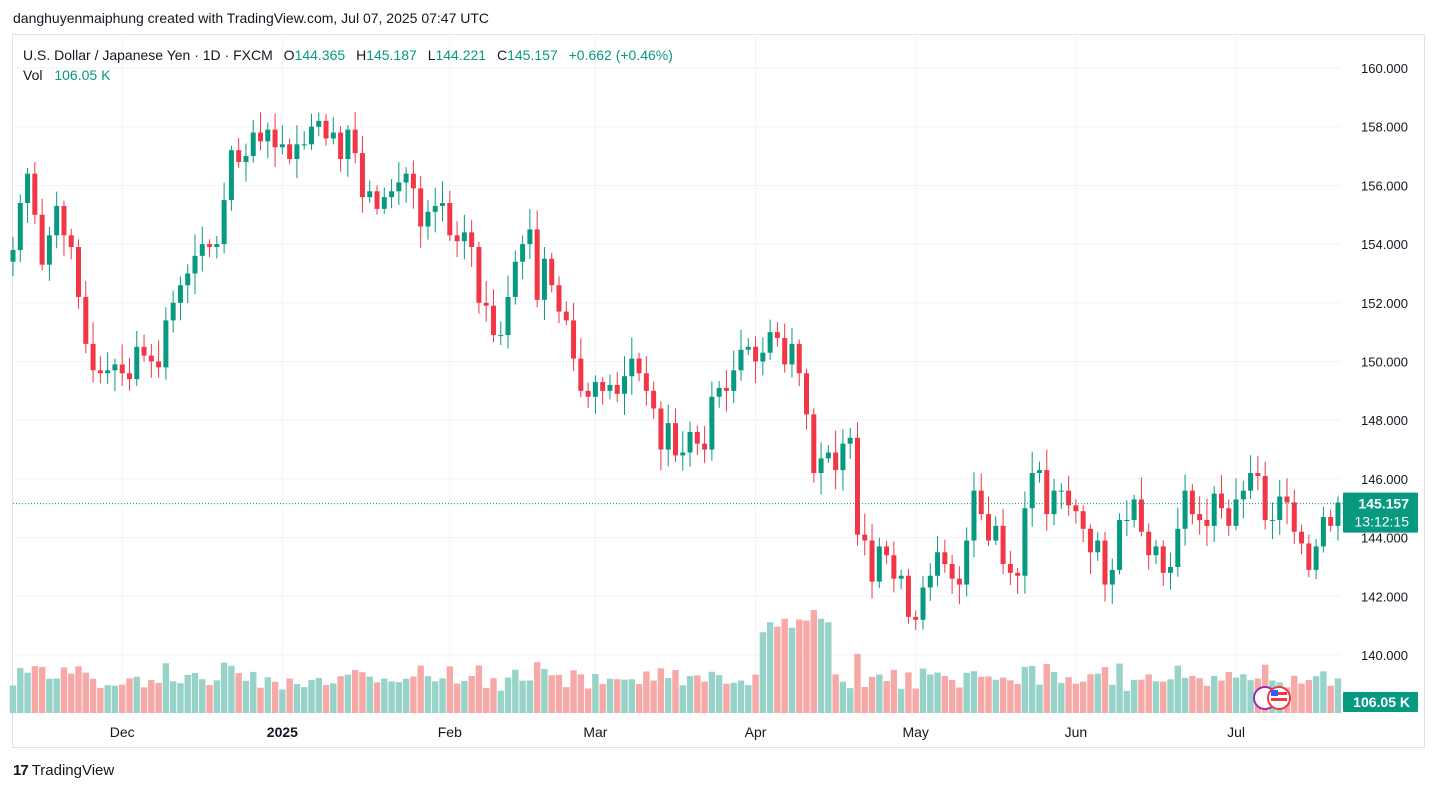 The height and width of the screenshot is (793, 1438). Describe the element at coordinates (915, 732) in the screenshot. I see `time-tick-label: May` at that location.